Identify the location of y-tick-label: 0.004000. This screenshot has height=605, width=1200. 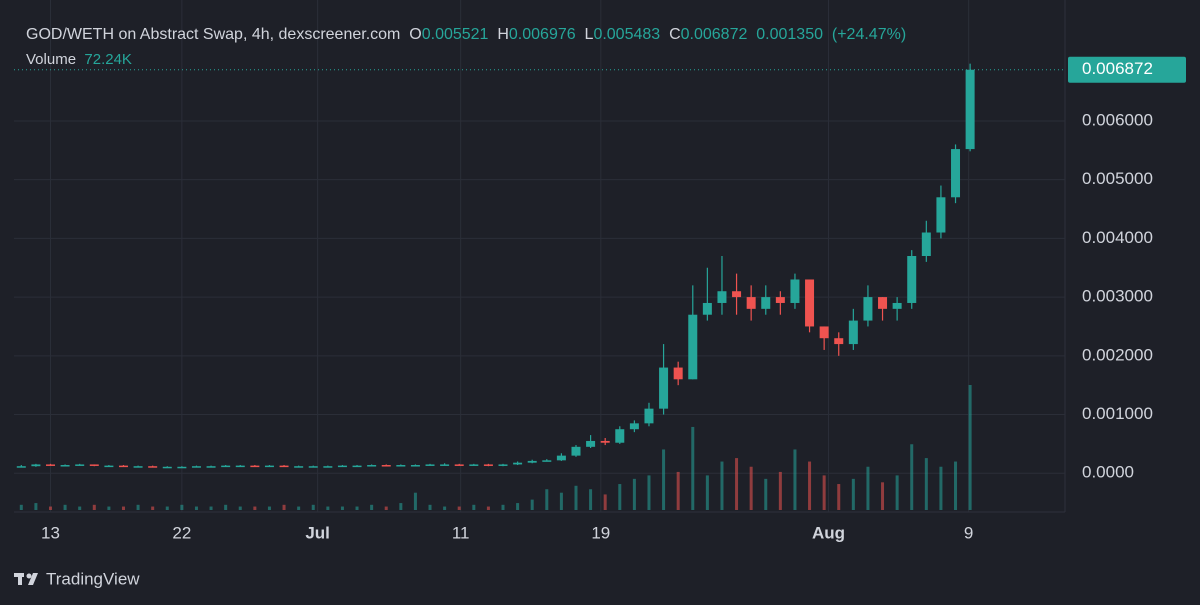
(1117, 237).